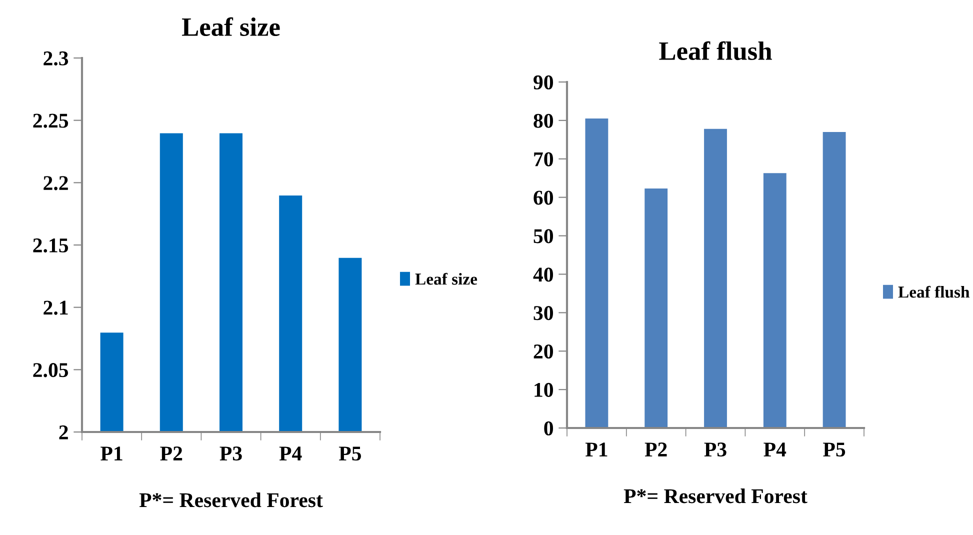 The image size is (973, 535). Describe the element at coordinates (56, 307) in the screenshot. I see `y-tick-label: 2.1` at that location.